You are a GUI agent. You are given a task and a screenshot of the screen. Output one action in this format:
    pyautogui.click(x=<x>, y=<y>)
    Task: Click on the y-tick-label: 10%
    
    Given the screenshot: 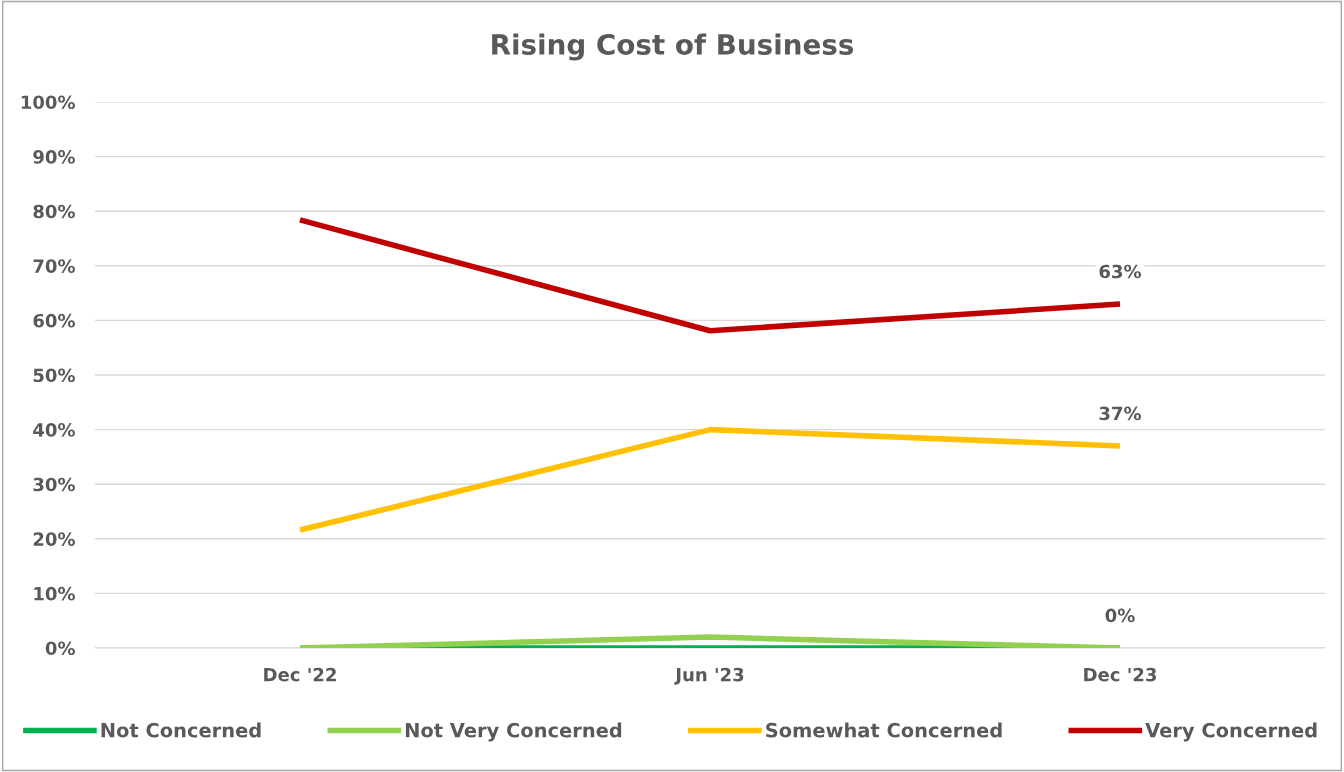 What is the action you would take?
    pyautogui.click(x=54, y=593)
    